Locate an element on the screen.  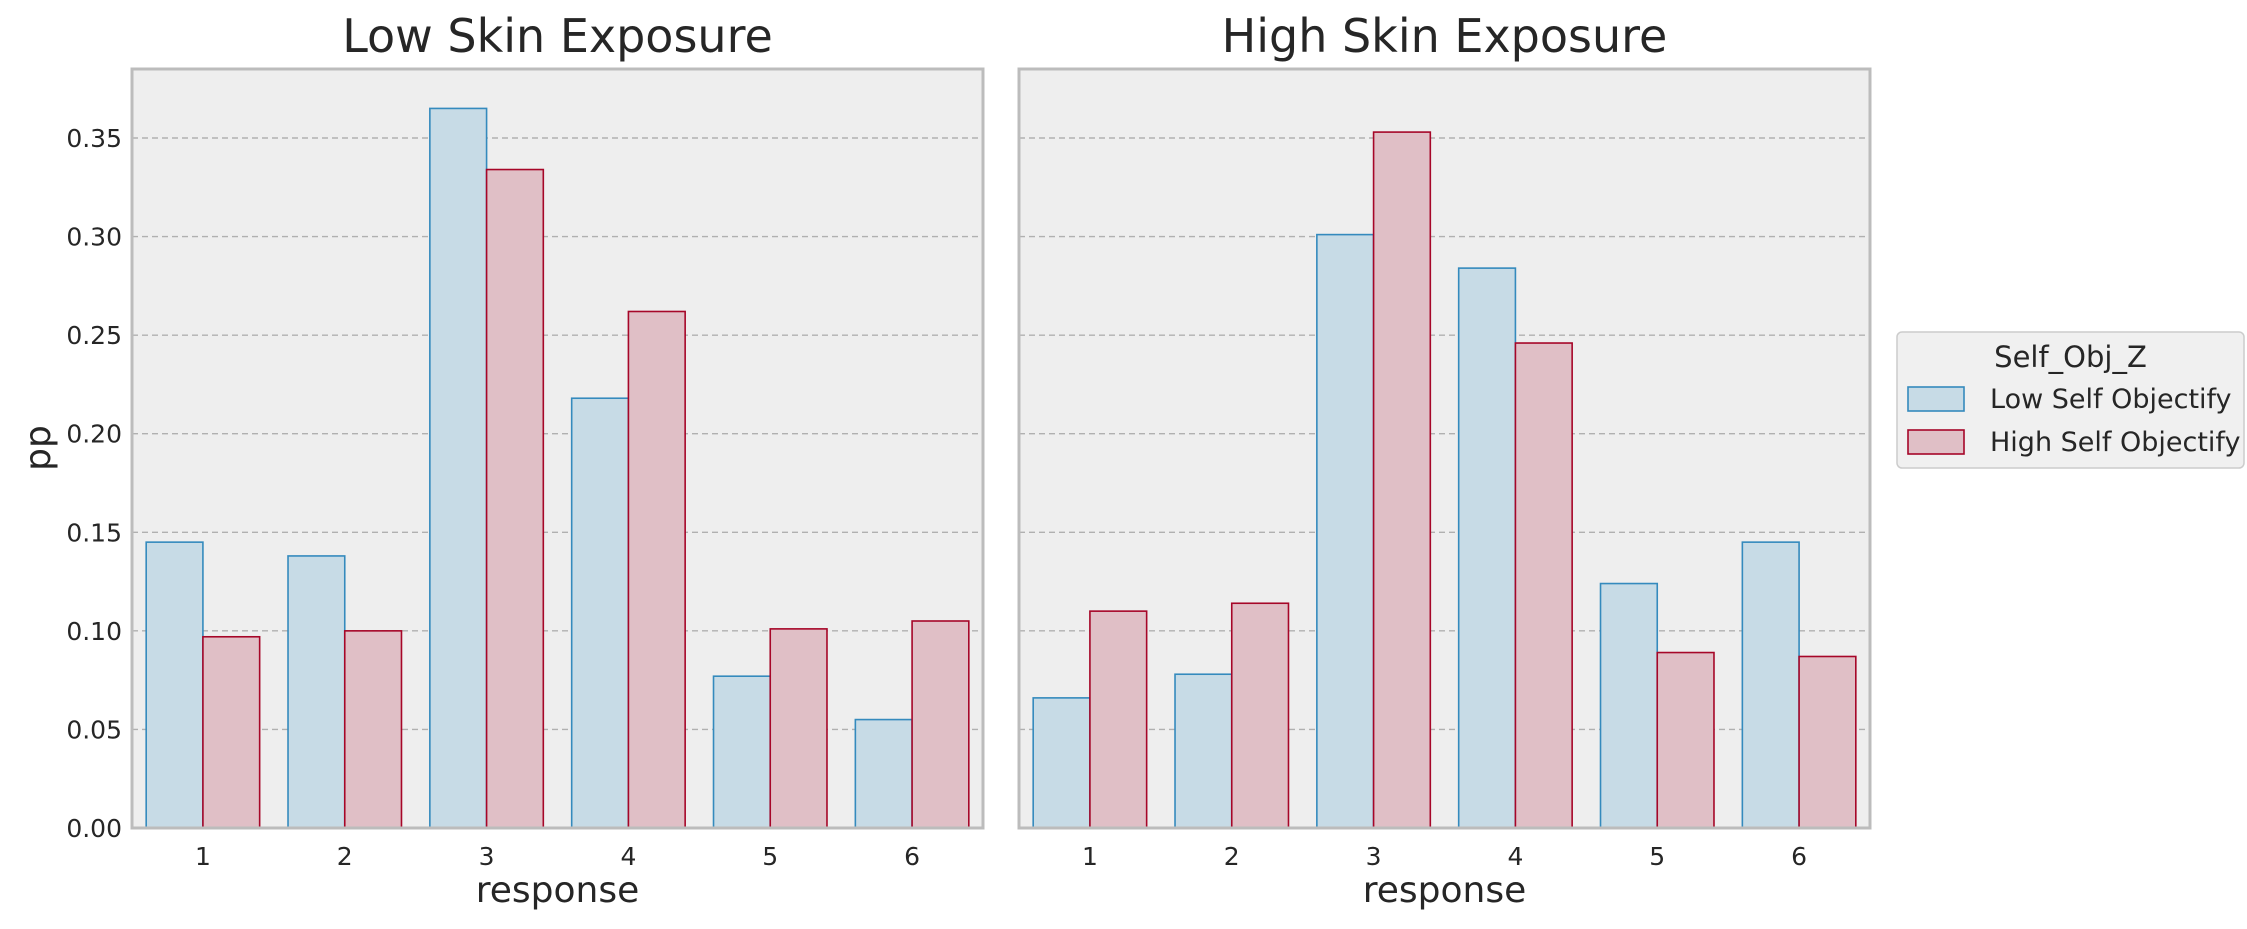
y-tick-label: 0.10 is located at coordinates (94, 631).